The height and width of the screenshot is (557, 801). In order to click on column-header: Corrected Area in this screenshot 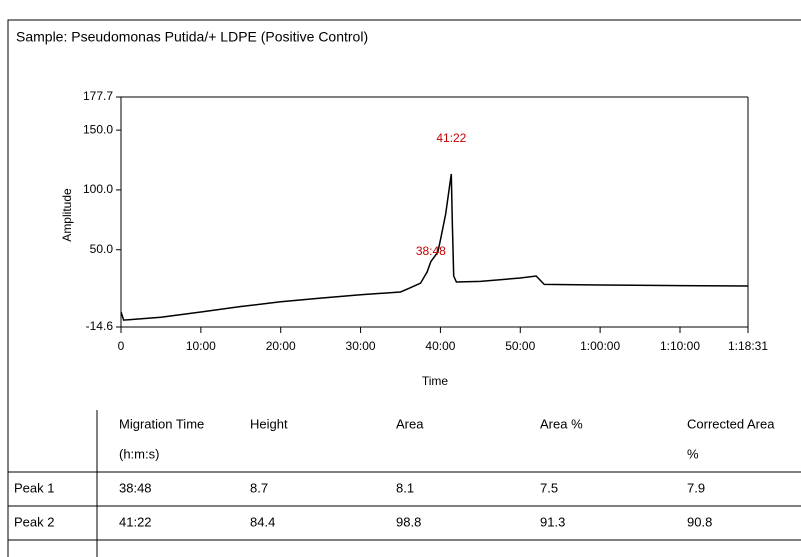, I will do `click(731, 423)`.